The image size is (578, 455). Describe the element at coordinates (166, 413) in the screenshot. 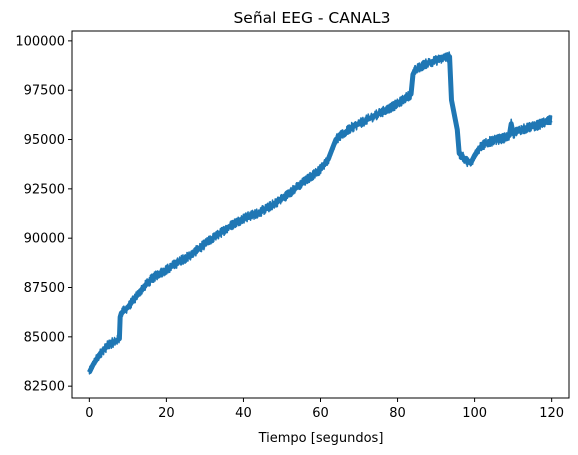

I see `x-tick-label: 20` at that location.